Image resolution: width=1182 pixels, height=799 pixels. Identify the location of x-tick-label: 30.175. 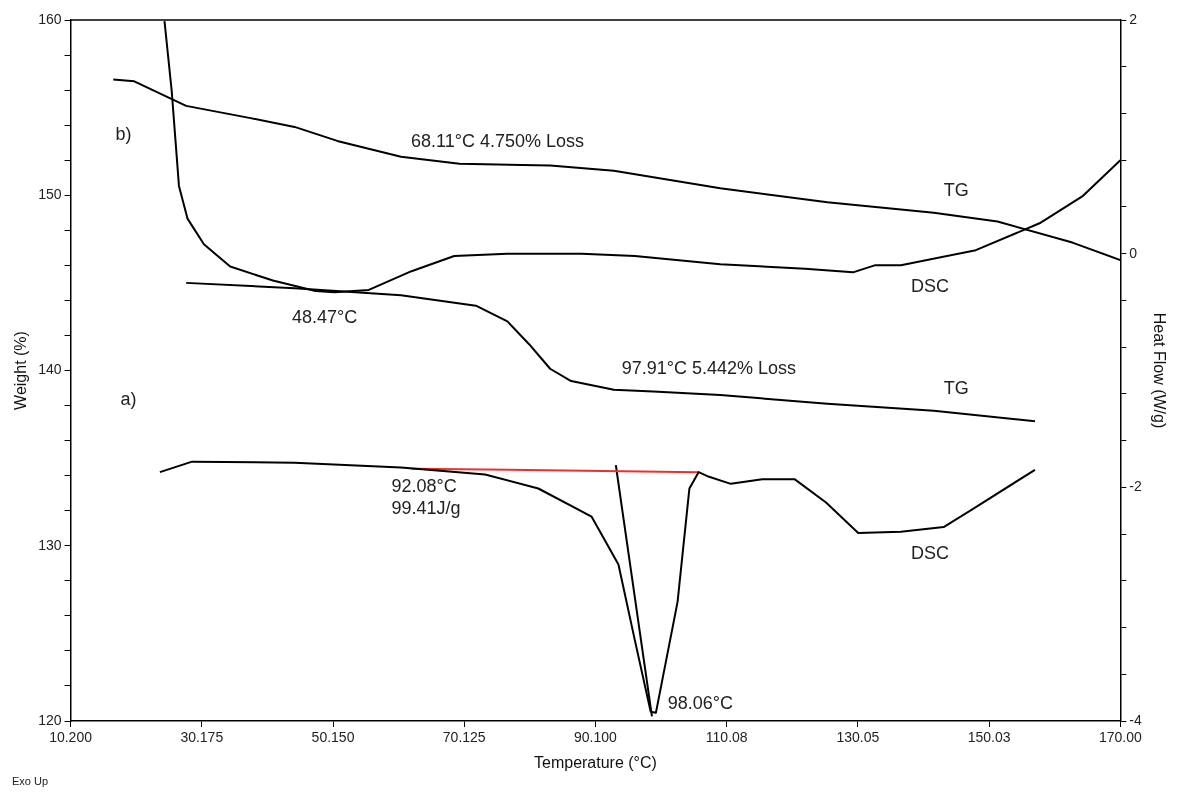
(202, 737).